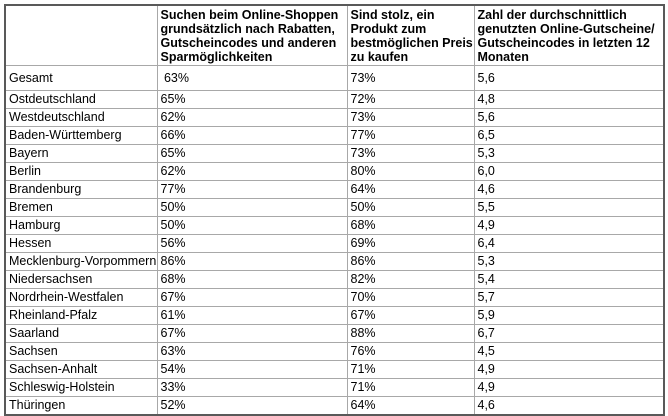  What do you see at coordinates (81, 78) in the screenshot?
I see `region-cell: Gesamt` at bounding box center [81, 78].